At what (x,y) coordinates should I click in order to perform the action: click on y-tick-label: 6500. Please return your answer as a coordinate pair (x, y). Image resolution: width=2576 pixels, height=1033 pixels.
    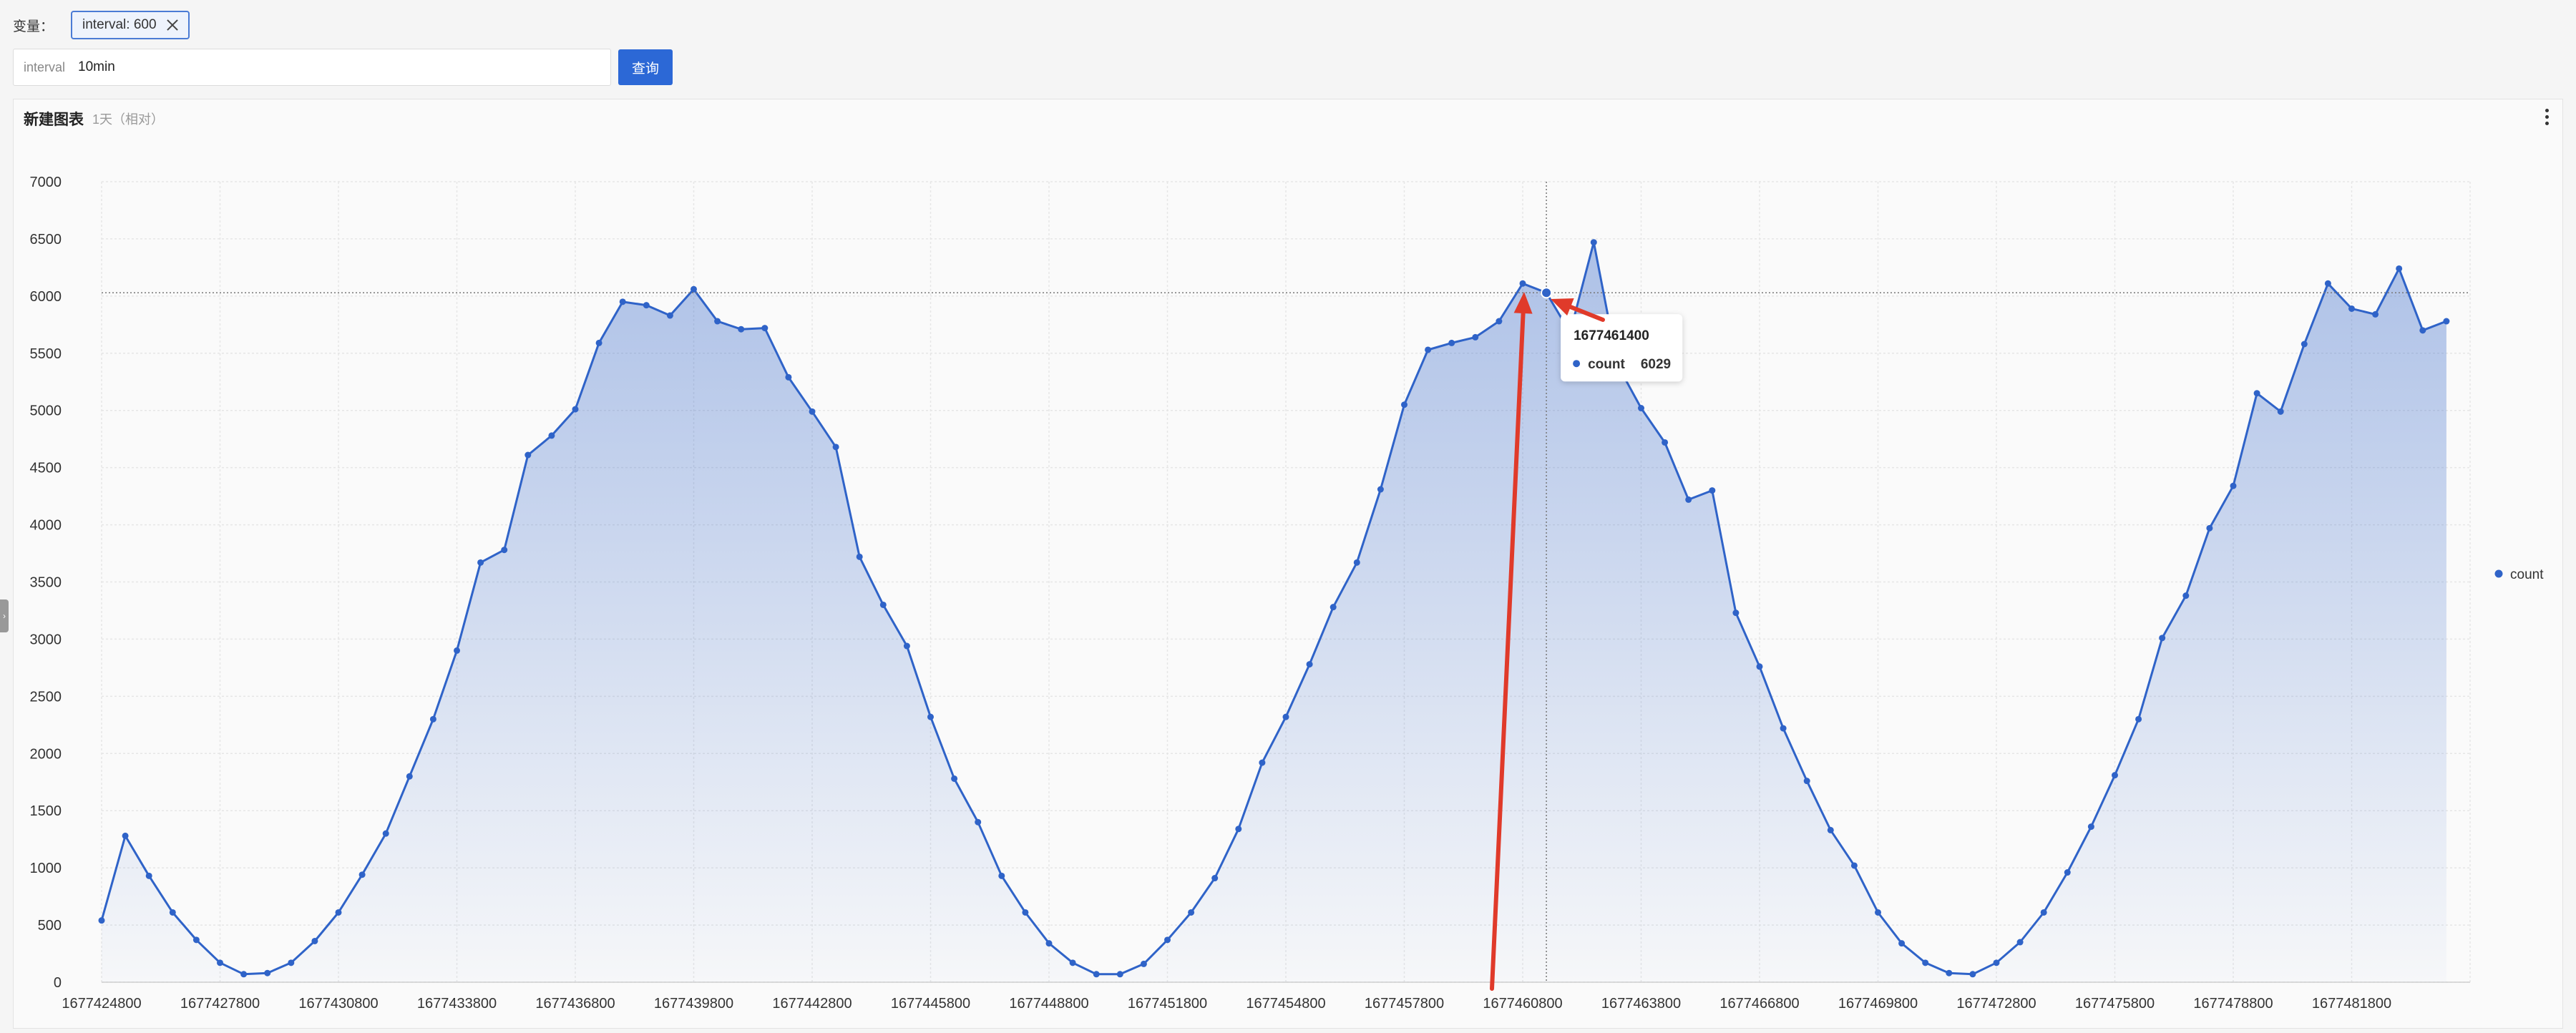
    Looking at the image, I should click on (46, 240).